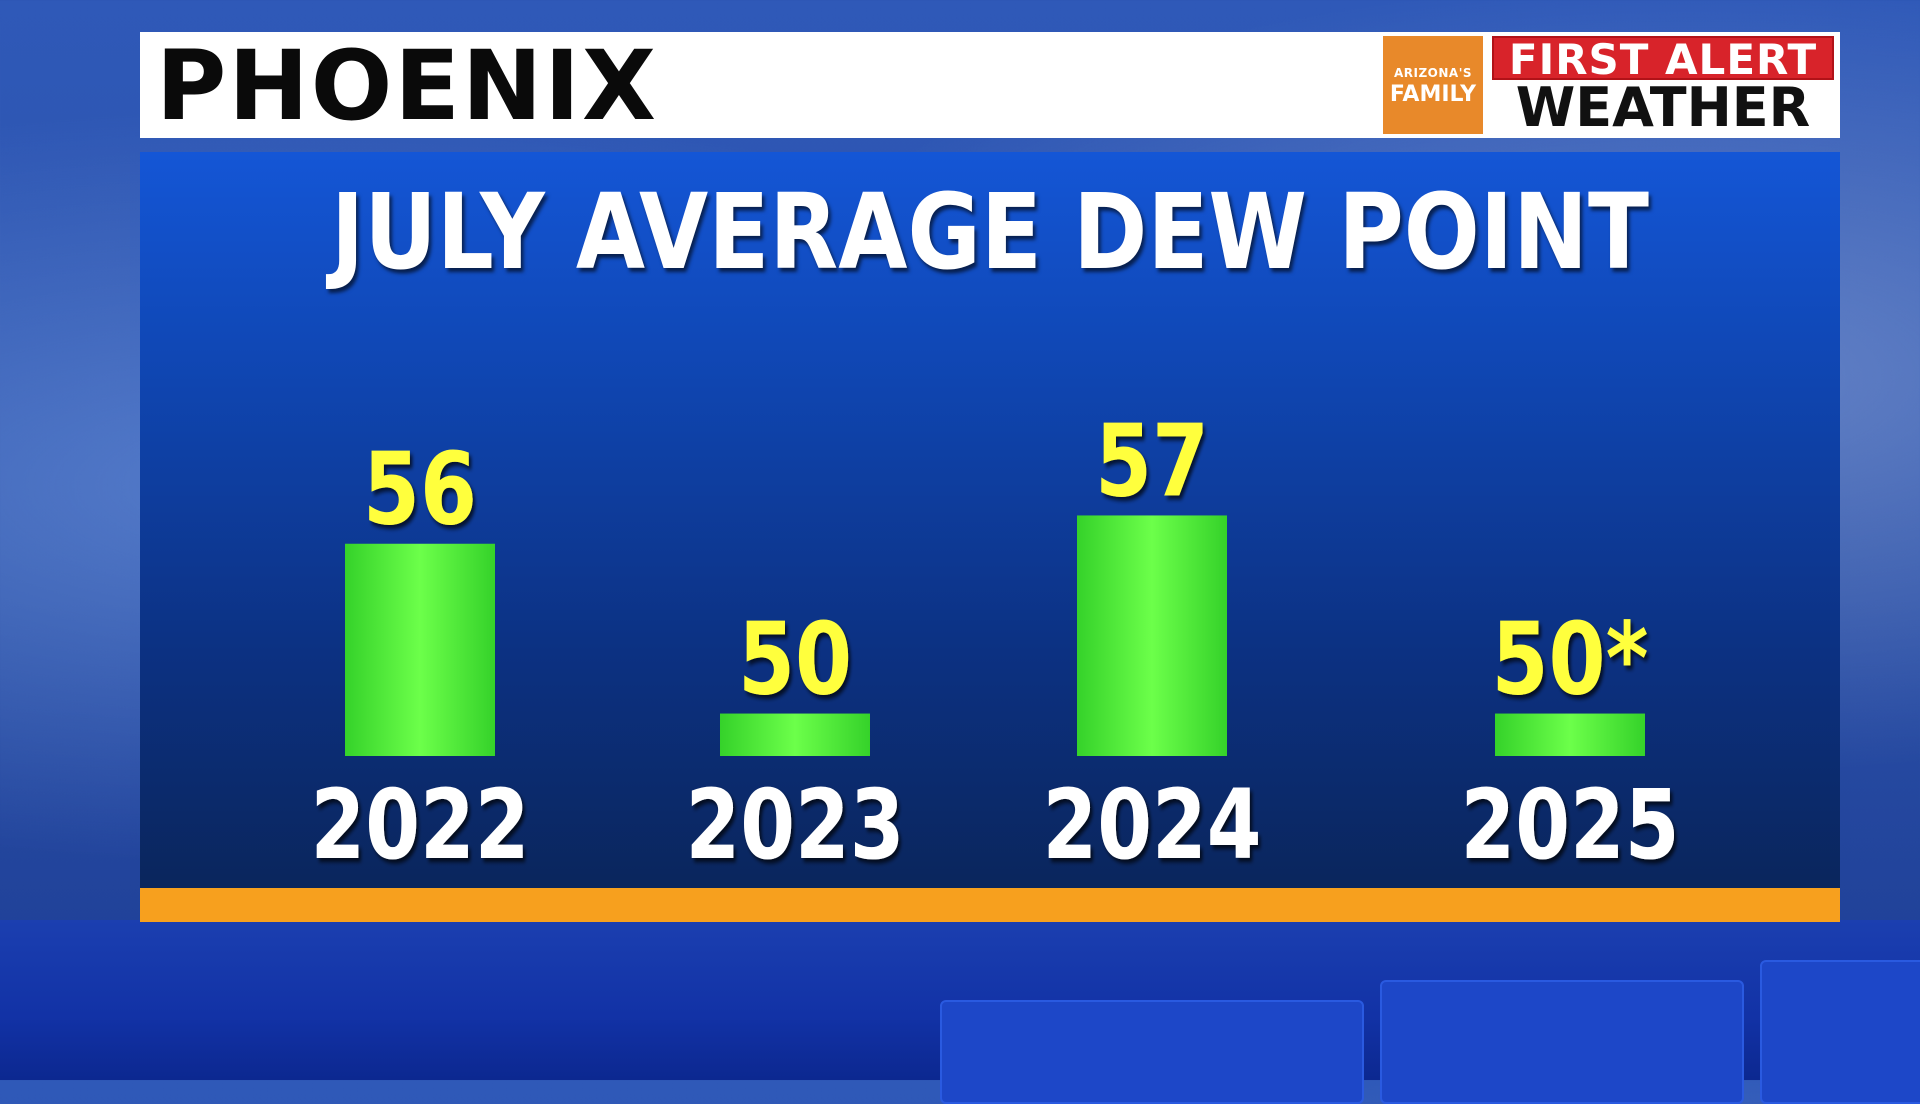 The height and width of the screenshot is (1104, 1920). What do you see at coordinates (1569, 825) in the screenshot?
I see `category-label-2025: 2025` at bounding box center [1569, 825].